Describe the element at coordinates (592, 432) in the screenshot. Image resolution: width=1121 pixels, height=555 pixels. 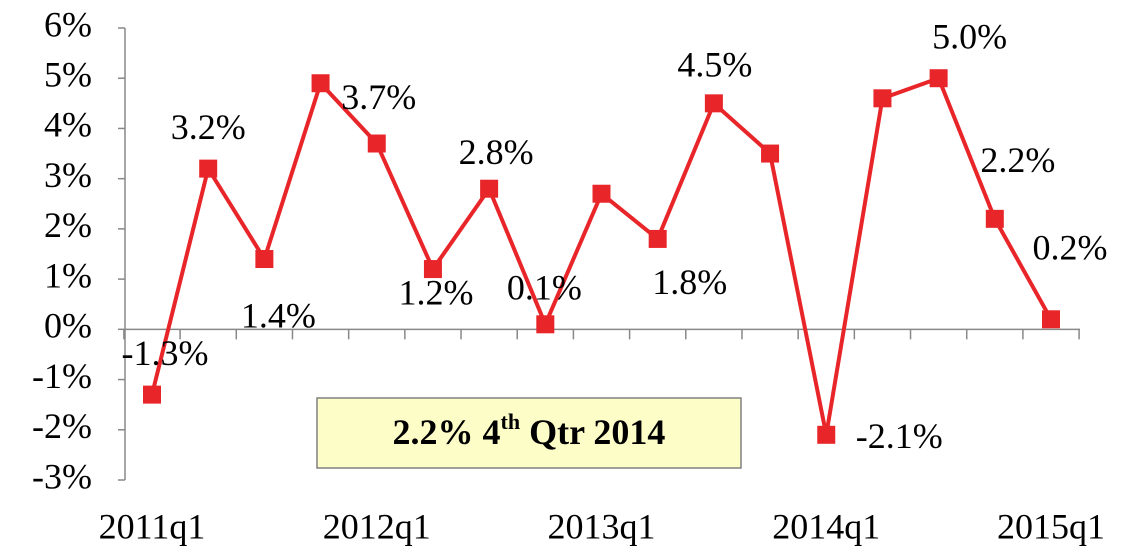
I see `annotation-text: Qtr 2014` at that location.